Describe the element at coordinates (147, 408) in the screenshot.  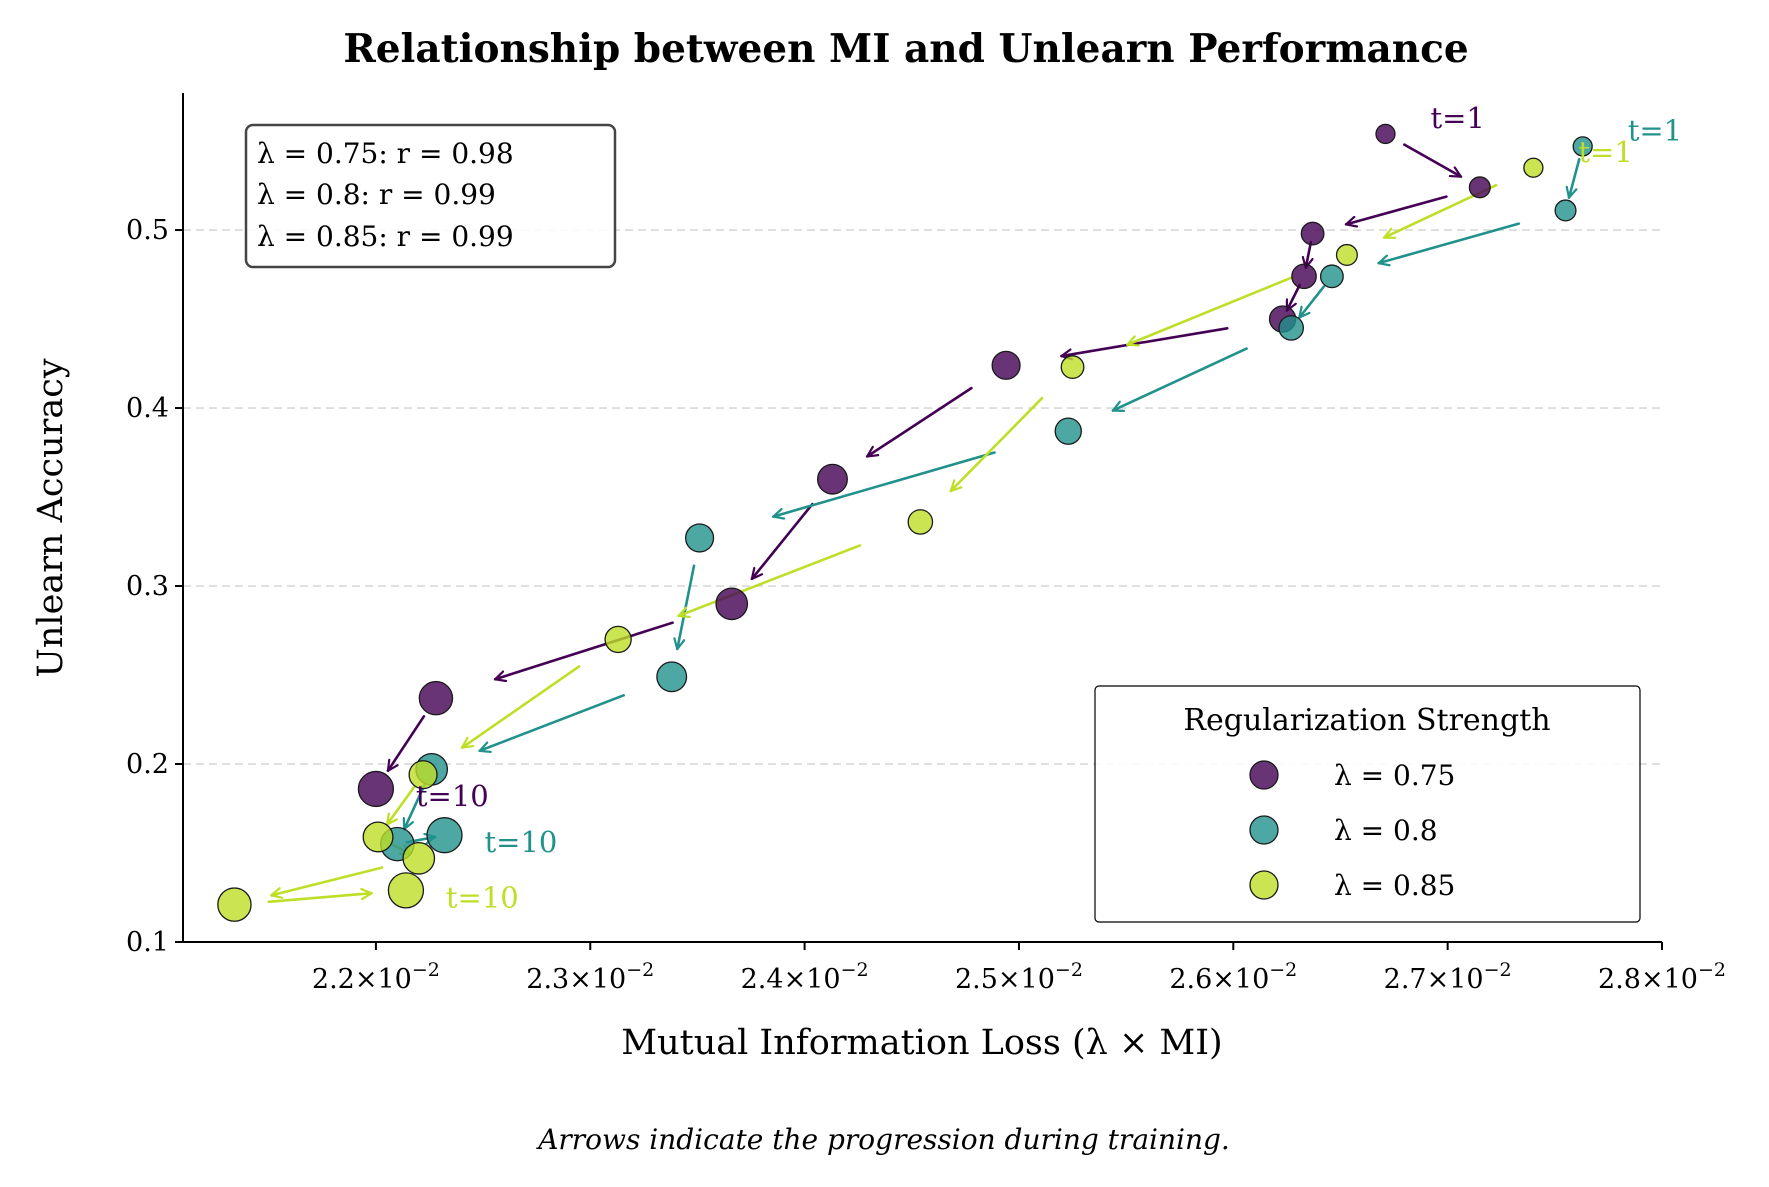
I see `y-tick-label: 0.4` at that location.